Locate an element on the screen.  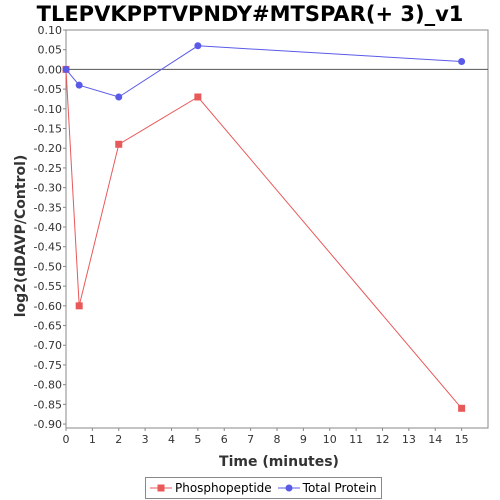
y-tick-label: -0.85 is located at coordinates (48, 404).